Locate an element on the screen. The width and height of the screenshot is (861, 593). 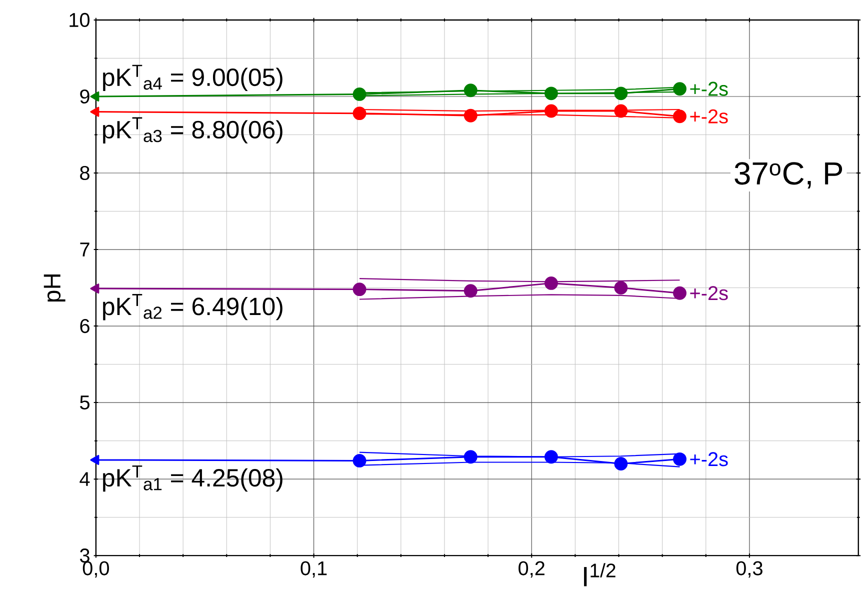
annotation: pK$^{T}$$_{a3}$ = 8.80(06) is located at coordinates (192, 131).